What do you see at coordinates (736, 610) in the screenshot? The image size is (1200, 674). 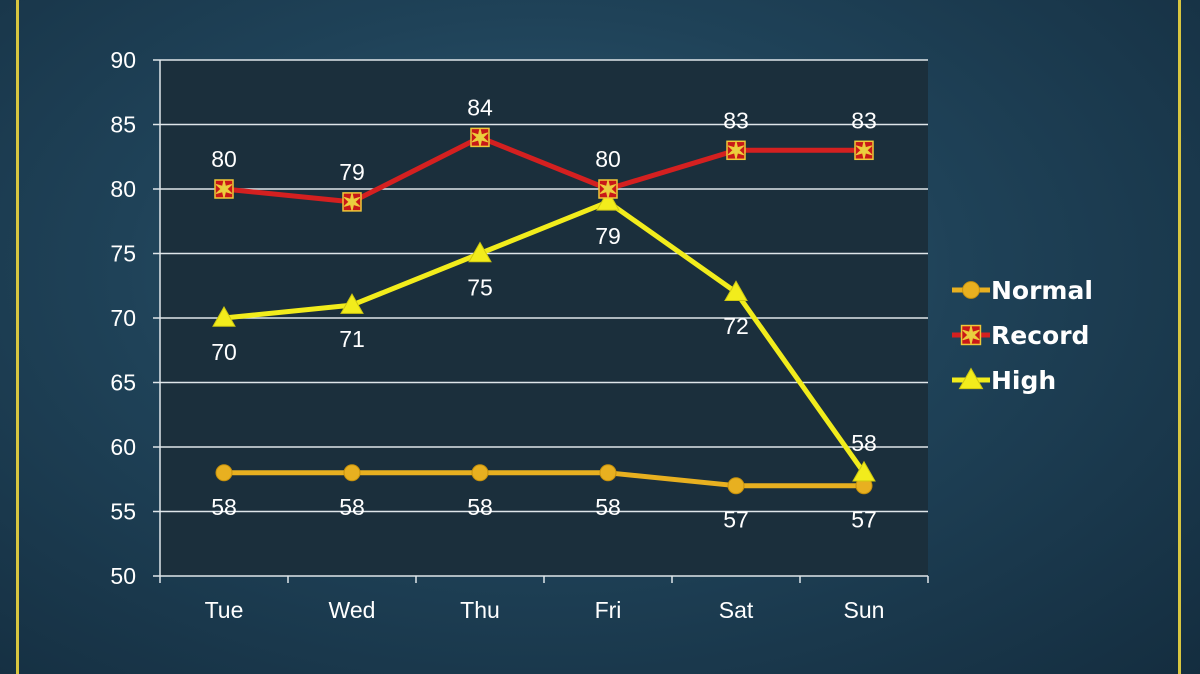 I see `x-tick-label-sat: Sat` at bounding box center [736, 610].